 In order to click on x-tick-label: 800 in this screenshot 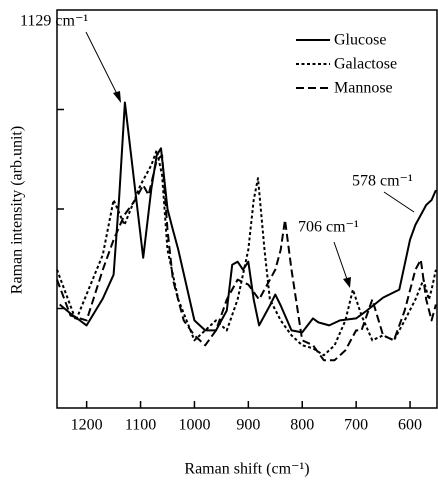, I will do `click(302, 425)`.